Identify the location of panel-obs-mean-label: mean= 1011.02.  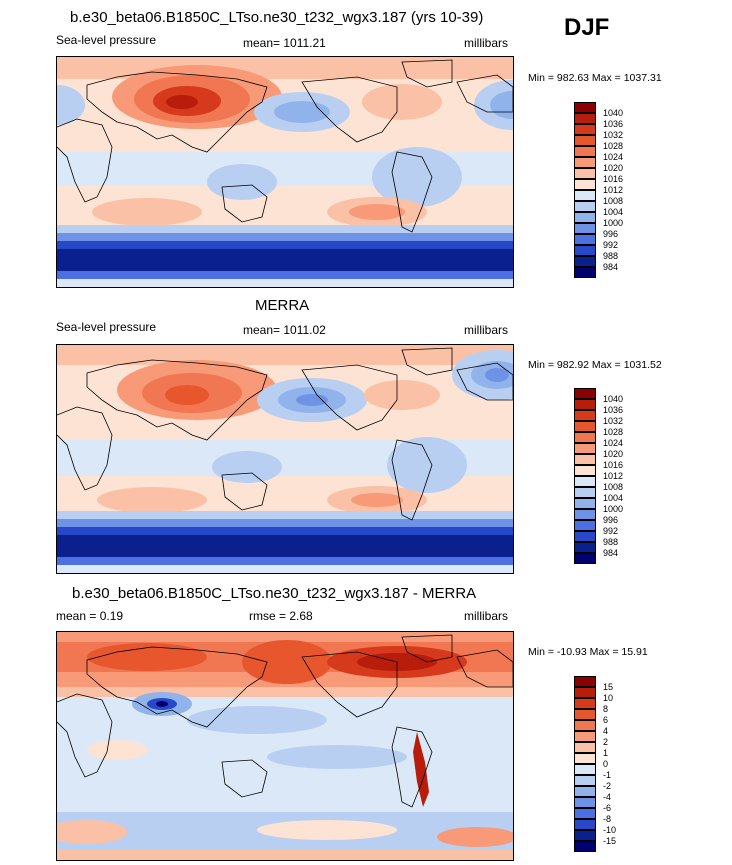
(284, 330).